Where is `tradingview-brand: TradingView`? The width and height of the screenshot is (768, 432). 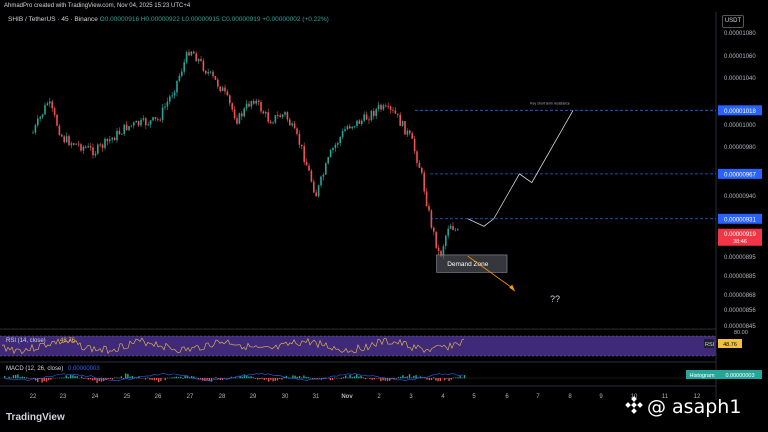 tradingview-brand: TradingView is located at coordinates (35, 417).